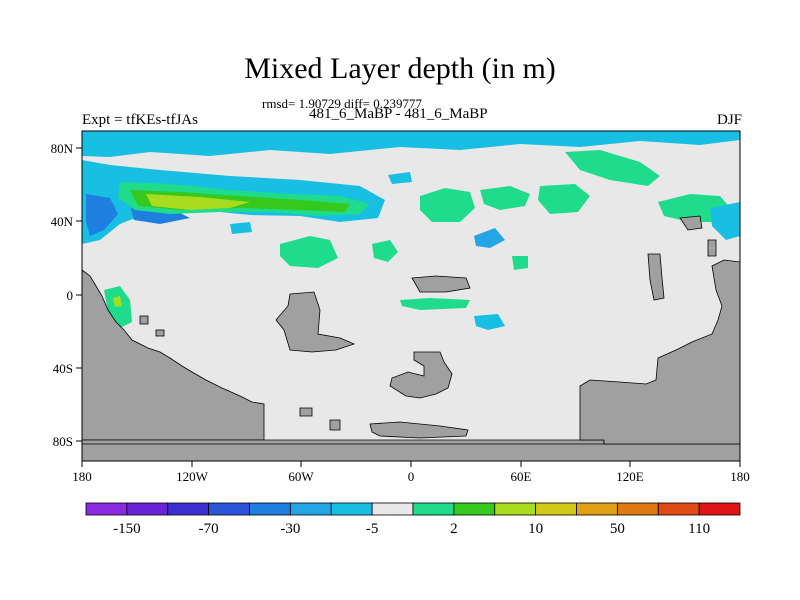 The height and width of the screenshot is (600, 800). Describe the element at coordinates (411, 144) in the screenshot. I see `contour-cyan-arctic` at that location.